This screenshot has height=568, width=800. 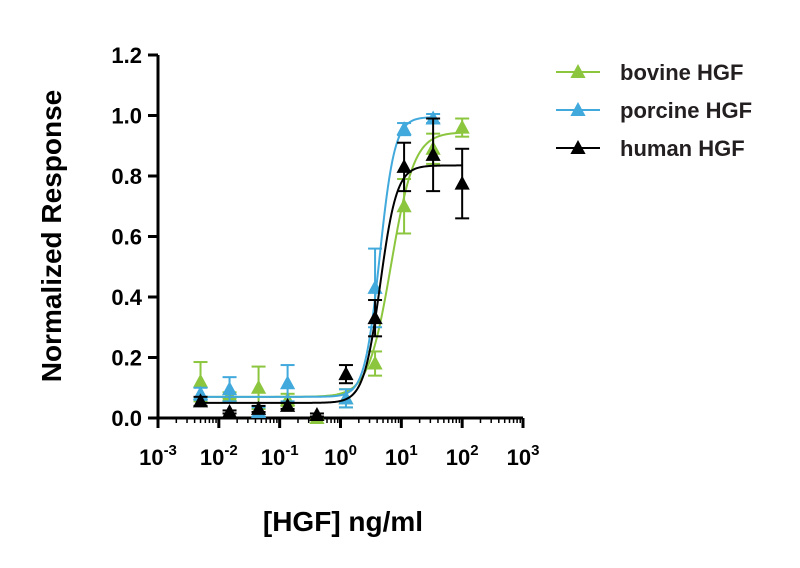 What do you see at coordinates (126, 116) in the screenshot?
I see `y-tick-label: 1.0` at bounding box center [126, 116].